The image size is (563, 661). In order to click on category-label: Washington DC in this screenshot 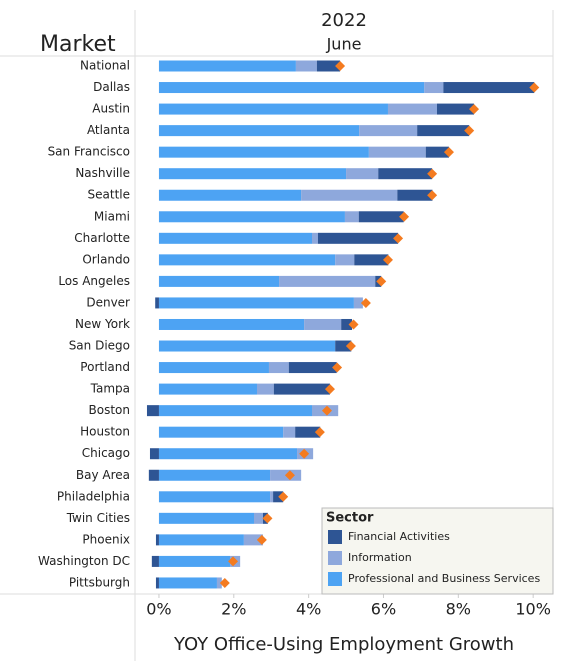, I will do `click(84, 561)`.